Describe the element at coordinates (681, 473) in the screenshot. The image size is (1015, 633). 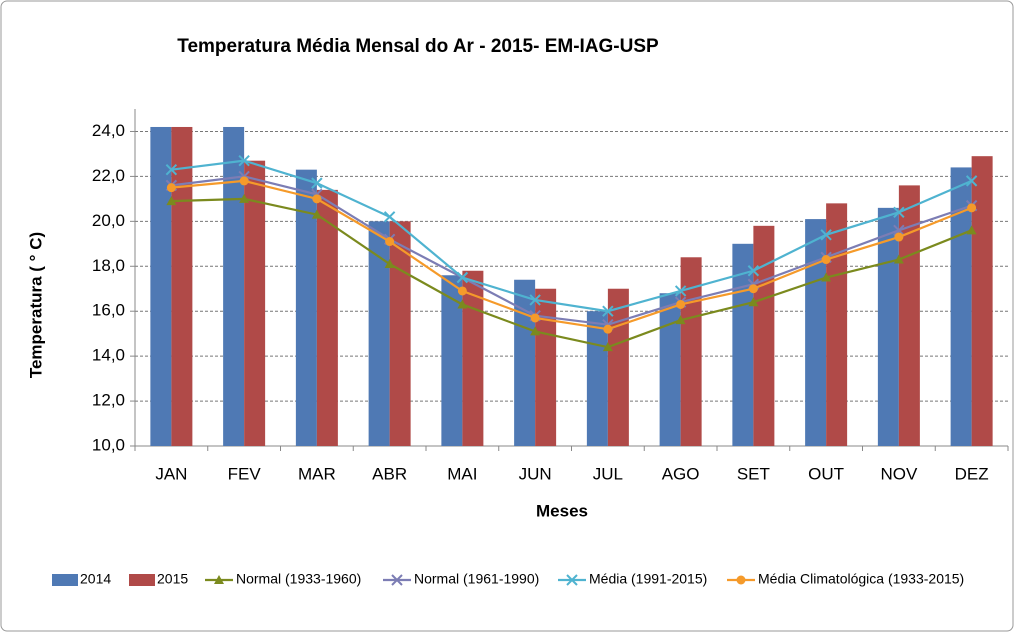
I see `x-tick-label: AGO` at that location.